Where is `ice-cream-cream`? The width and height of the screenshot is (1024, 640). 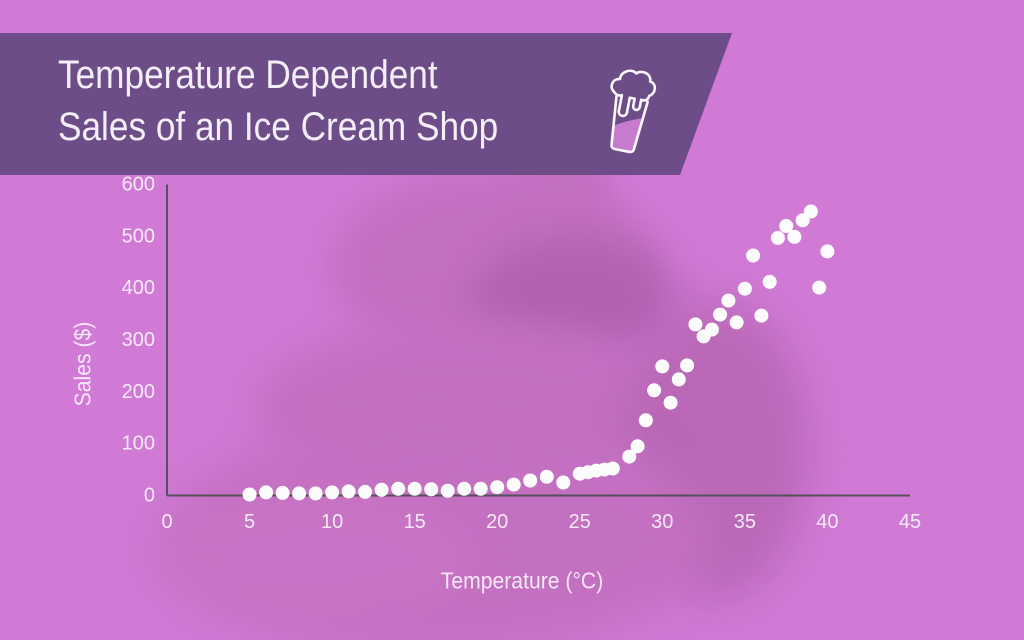
ice-cream-cream is located at coordinates (633, 93).